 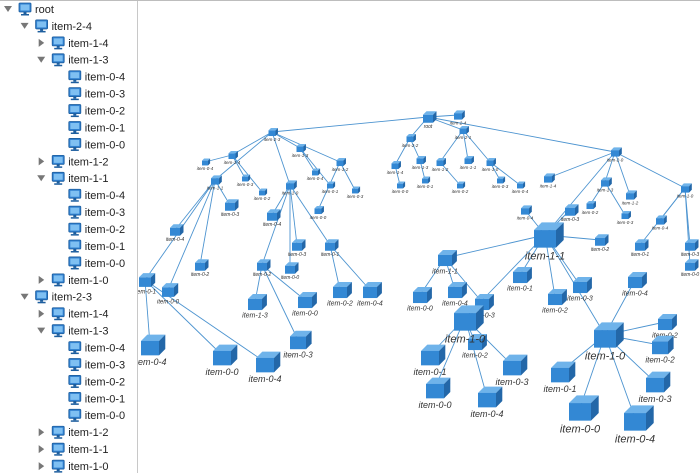 What do you see at coordinates (73, 449) in the screenshot?
I see `tree-row: item-1-1` at bounding box center [73, 449].